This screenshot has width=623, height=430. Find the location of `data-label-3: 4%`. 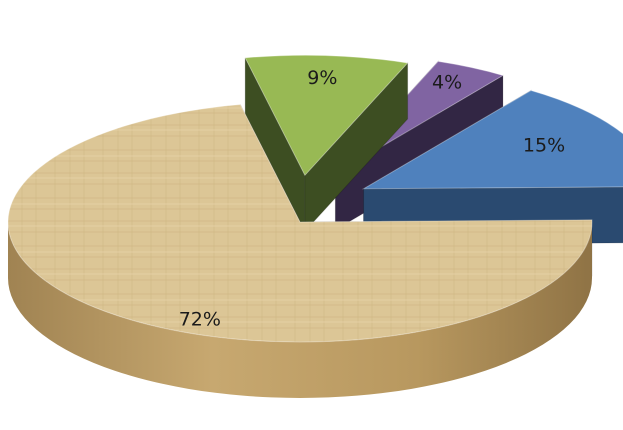

data-label-3: 4% is located at coordinates (447, 83).